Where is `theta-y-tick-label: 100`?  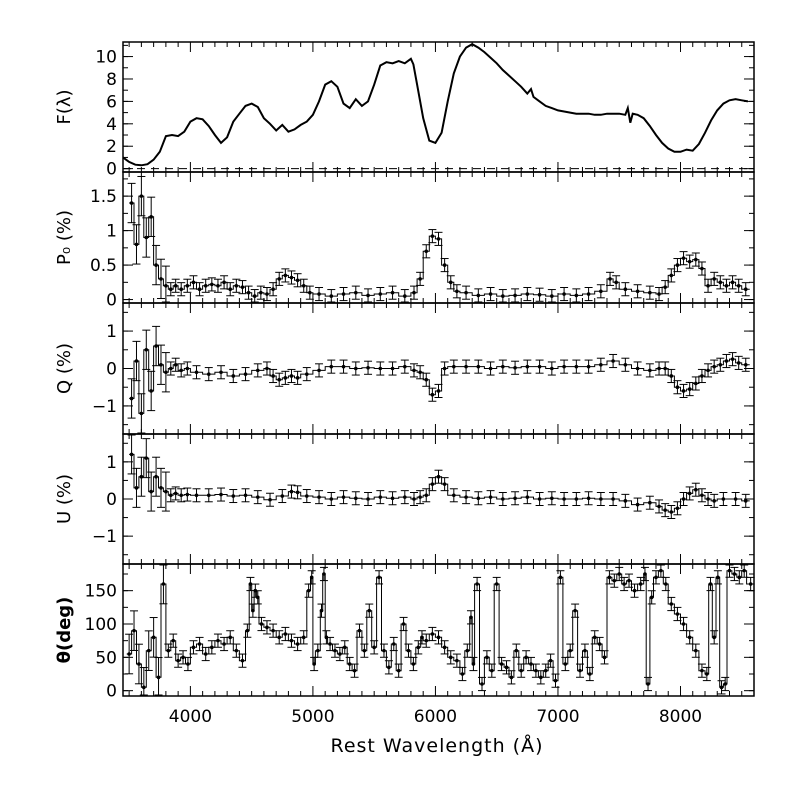
theta-y-tick-label: 100 is located at coordinates (101, 625).